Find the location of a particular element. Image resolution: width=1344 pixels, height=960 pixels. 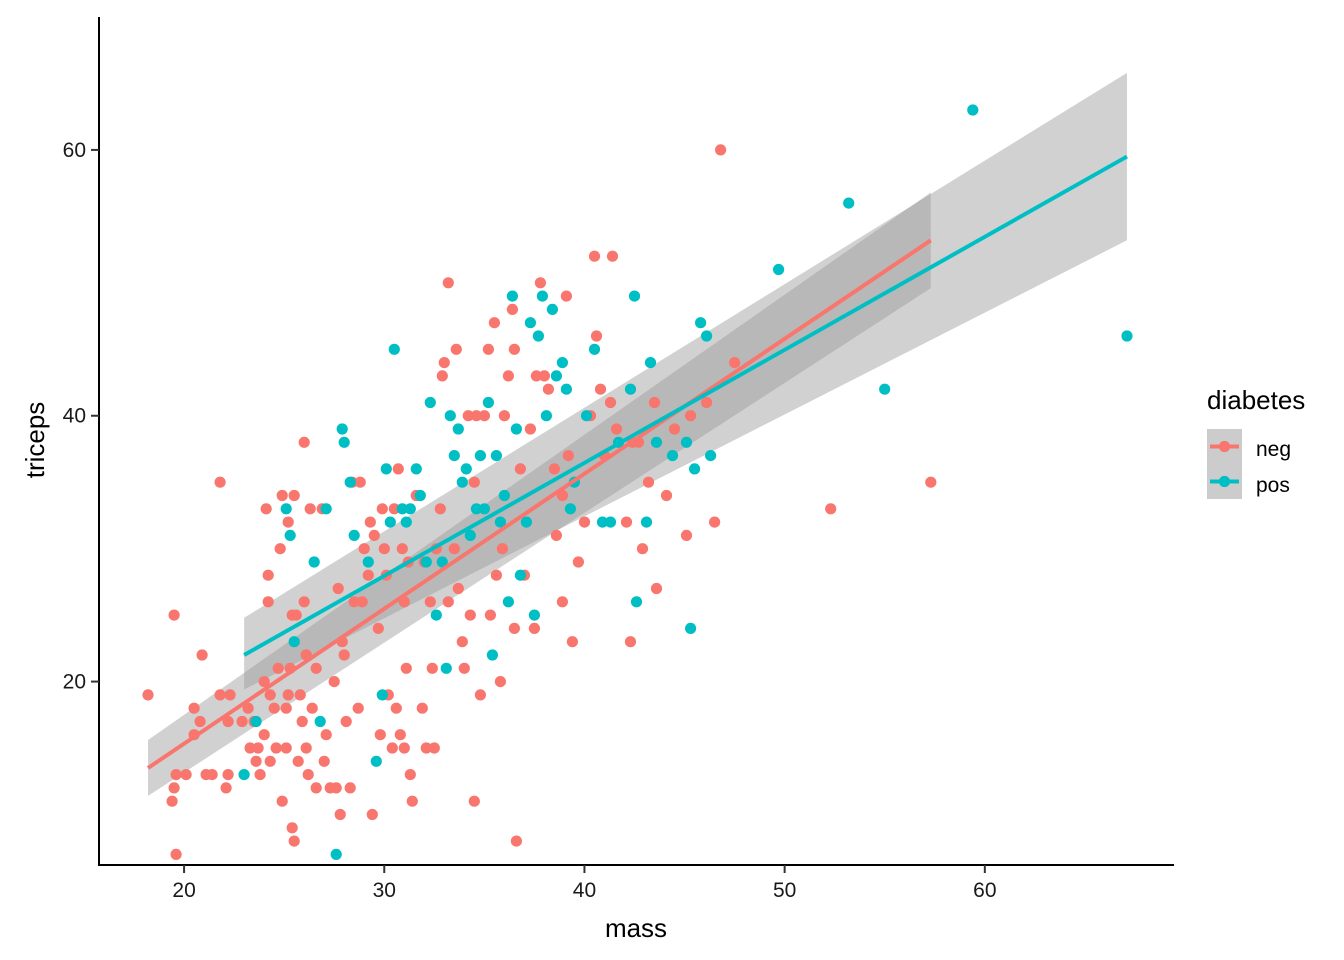

x-tick-label: 20 is located at coordinates (183, 890).